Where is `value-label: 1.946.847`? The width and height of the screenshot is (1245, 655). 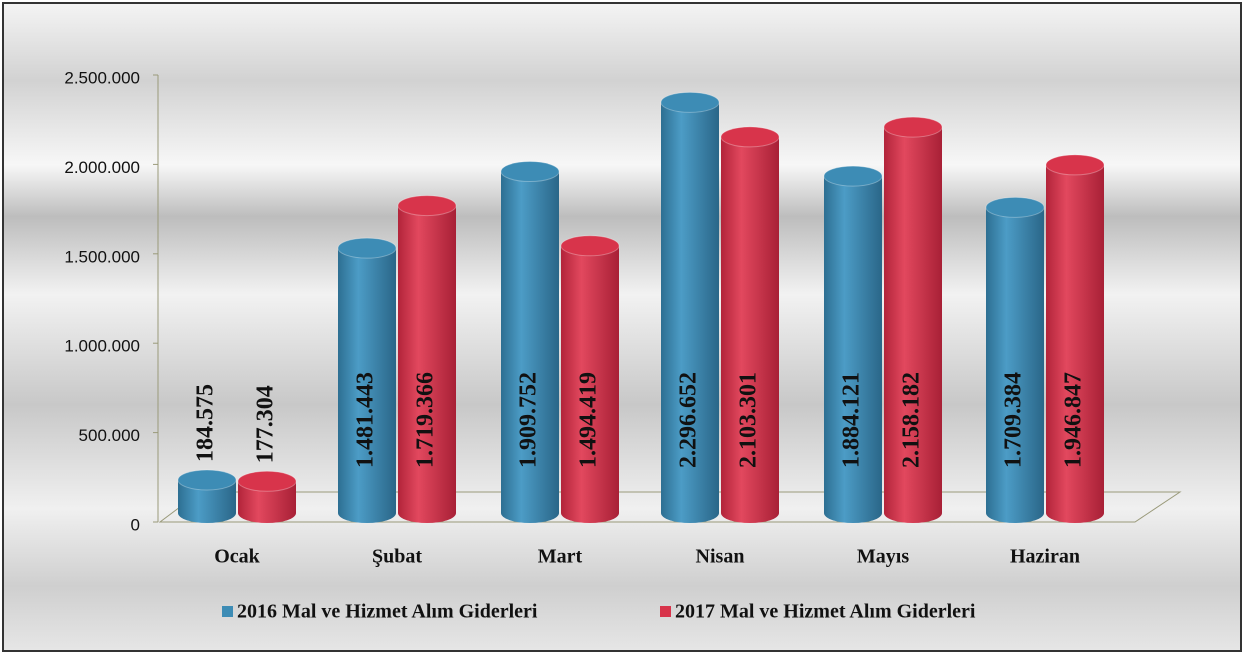
value-label: 1.946.847 is located at coordinates (1074, 420).